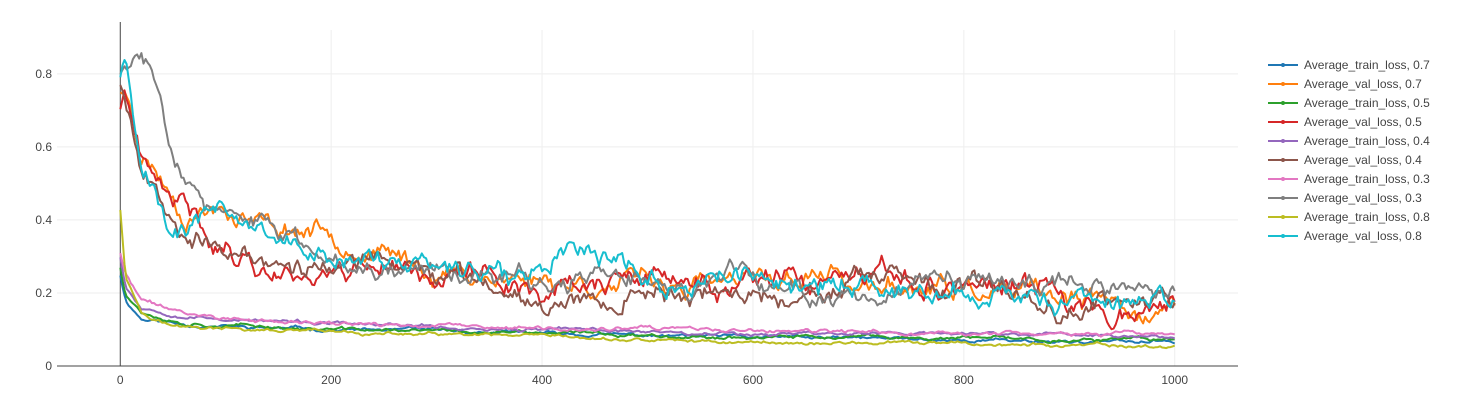  I want to click on legend-item: Average_train_loss, 0.4, so click(1349, 141).